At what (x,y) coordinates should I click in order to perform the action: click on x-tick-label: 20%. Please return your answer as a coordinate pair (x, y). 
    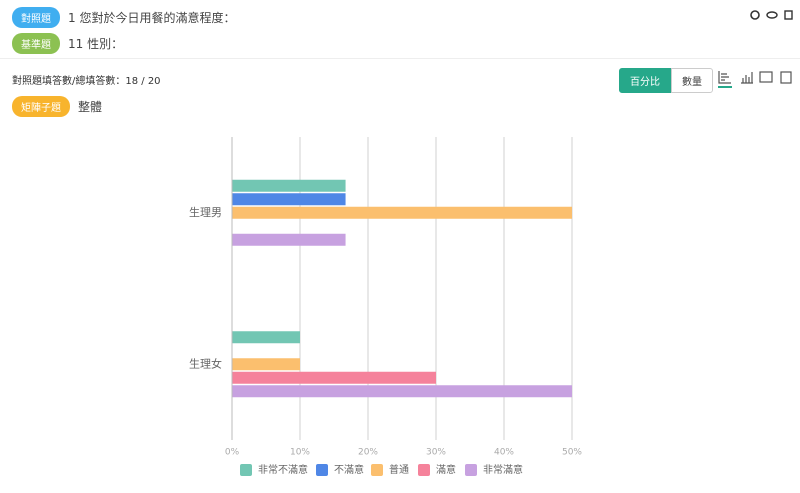
    Looking at the image, I should click on (368, 453).